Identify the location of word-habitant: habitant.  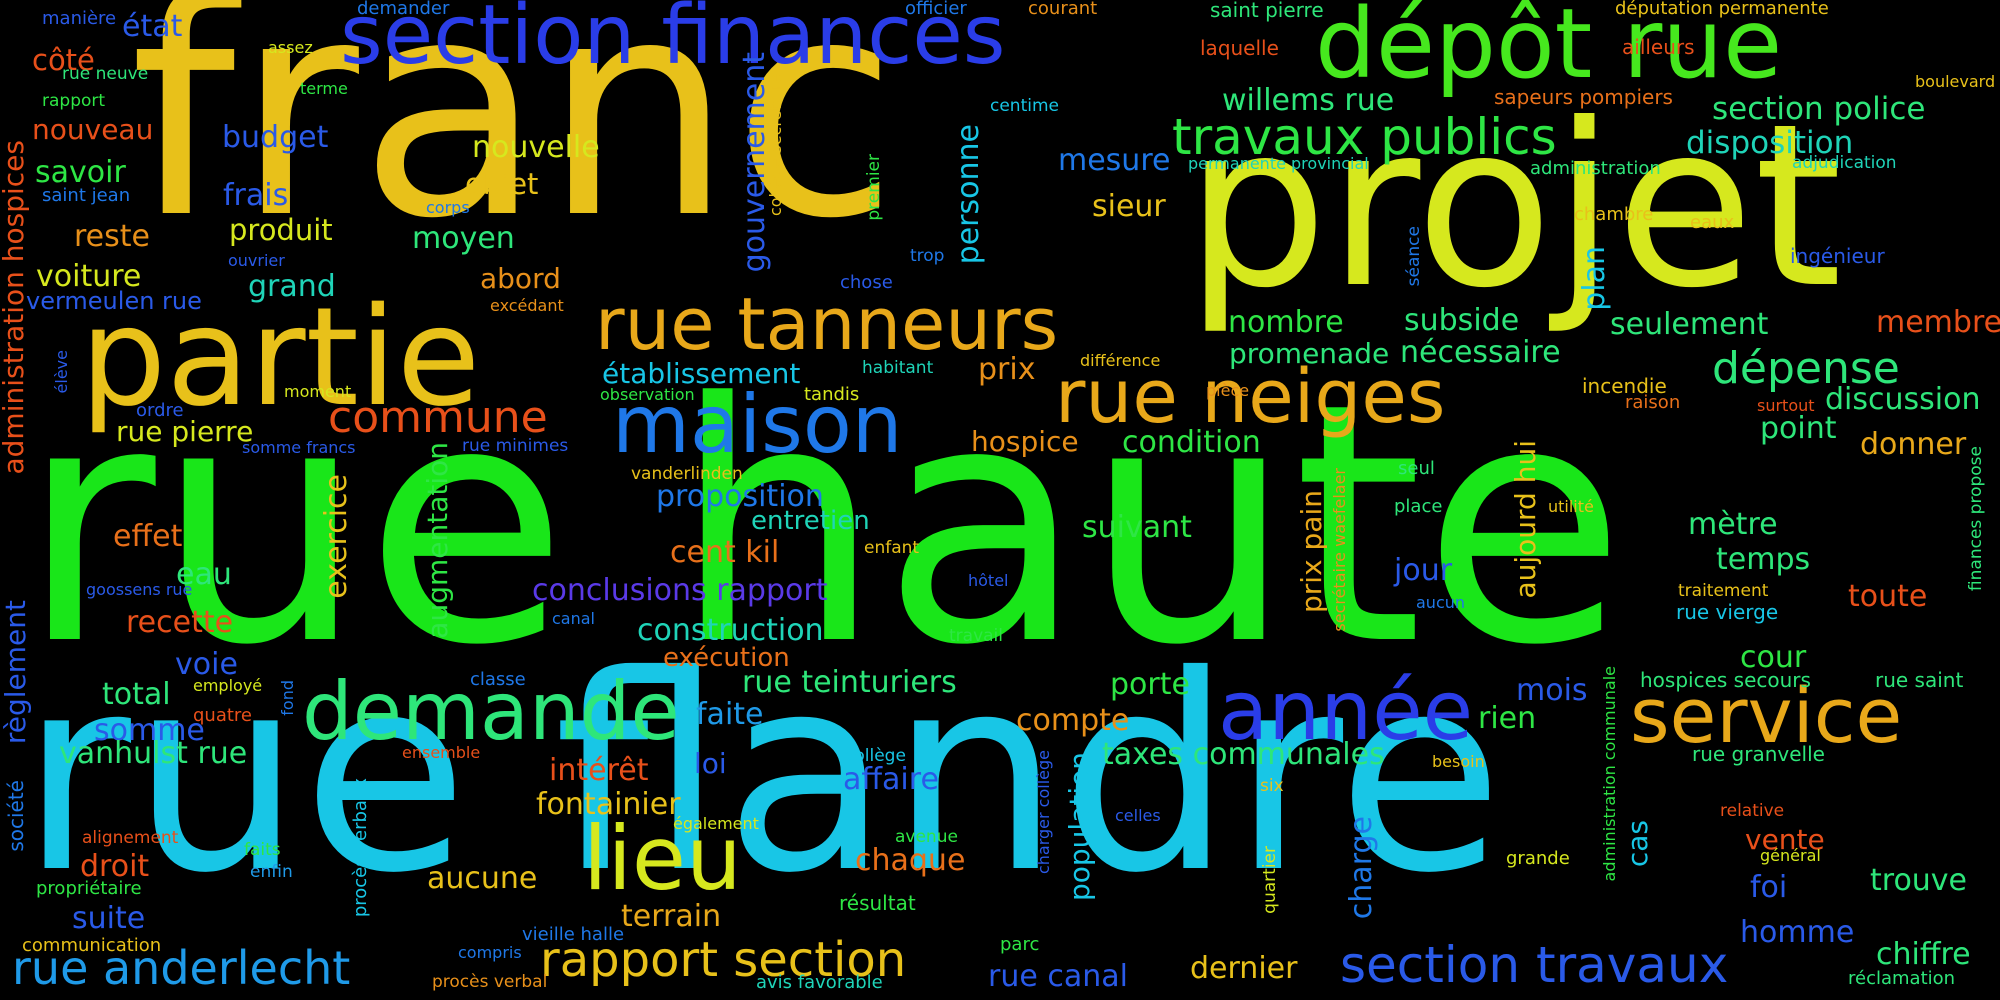
(898, 368).